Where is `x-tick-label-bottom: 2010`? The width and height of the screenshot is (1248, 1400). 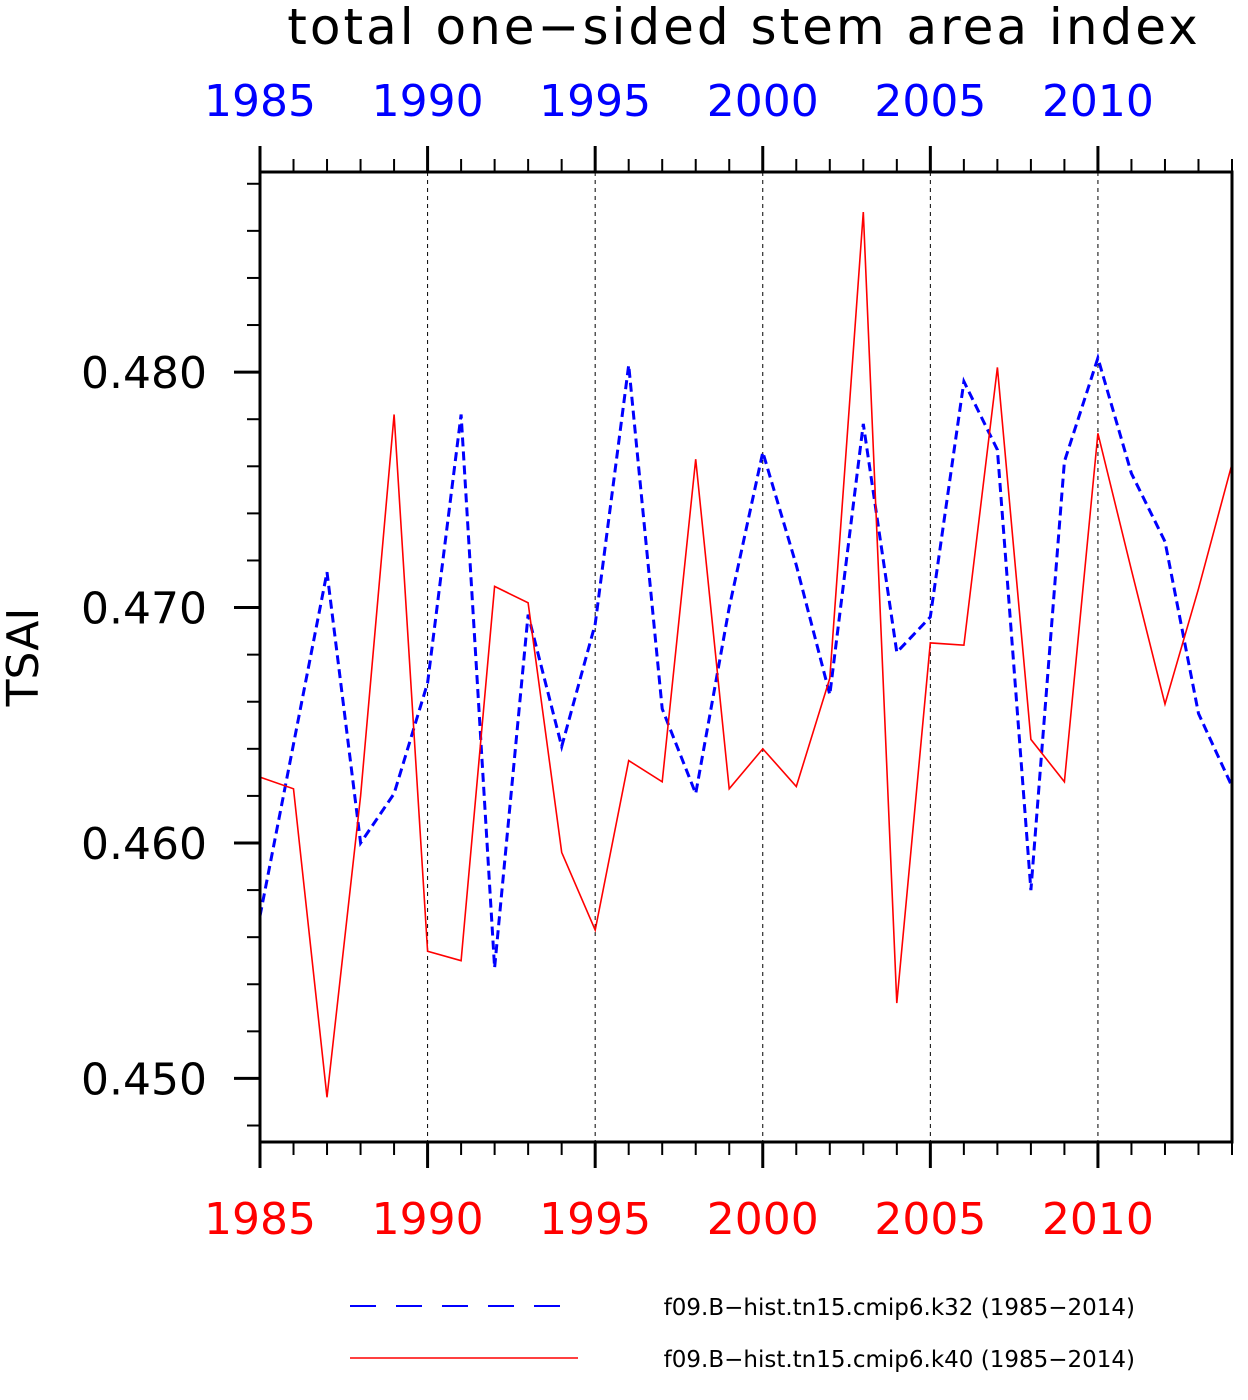 x-tick-label-bottom: 2010 is located at coordinates (1098, 1219).